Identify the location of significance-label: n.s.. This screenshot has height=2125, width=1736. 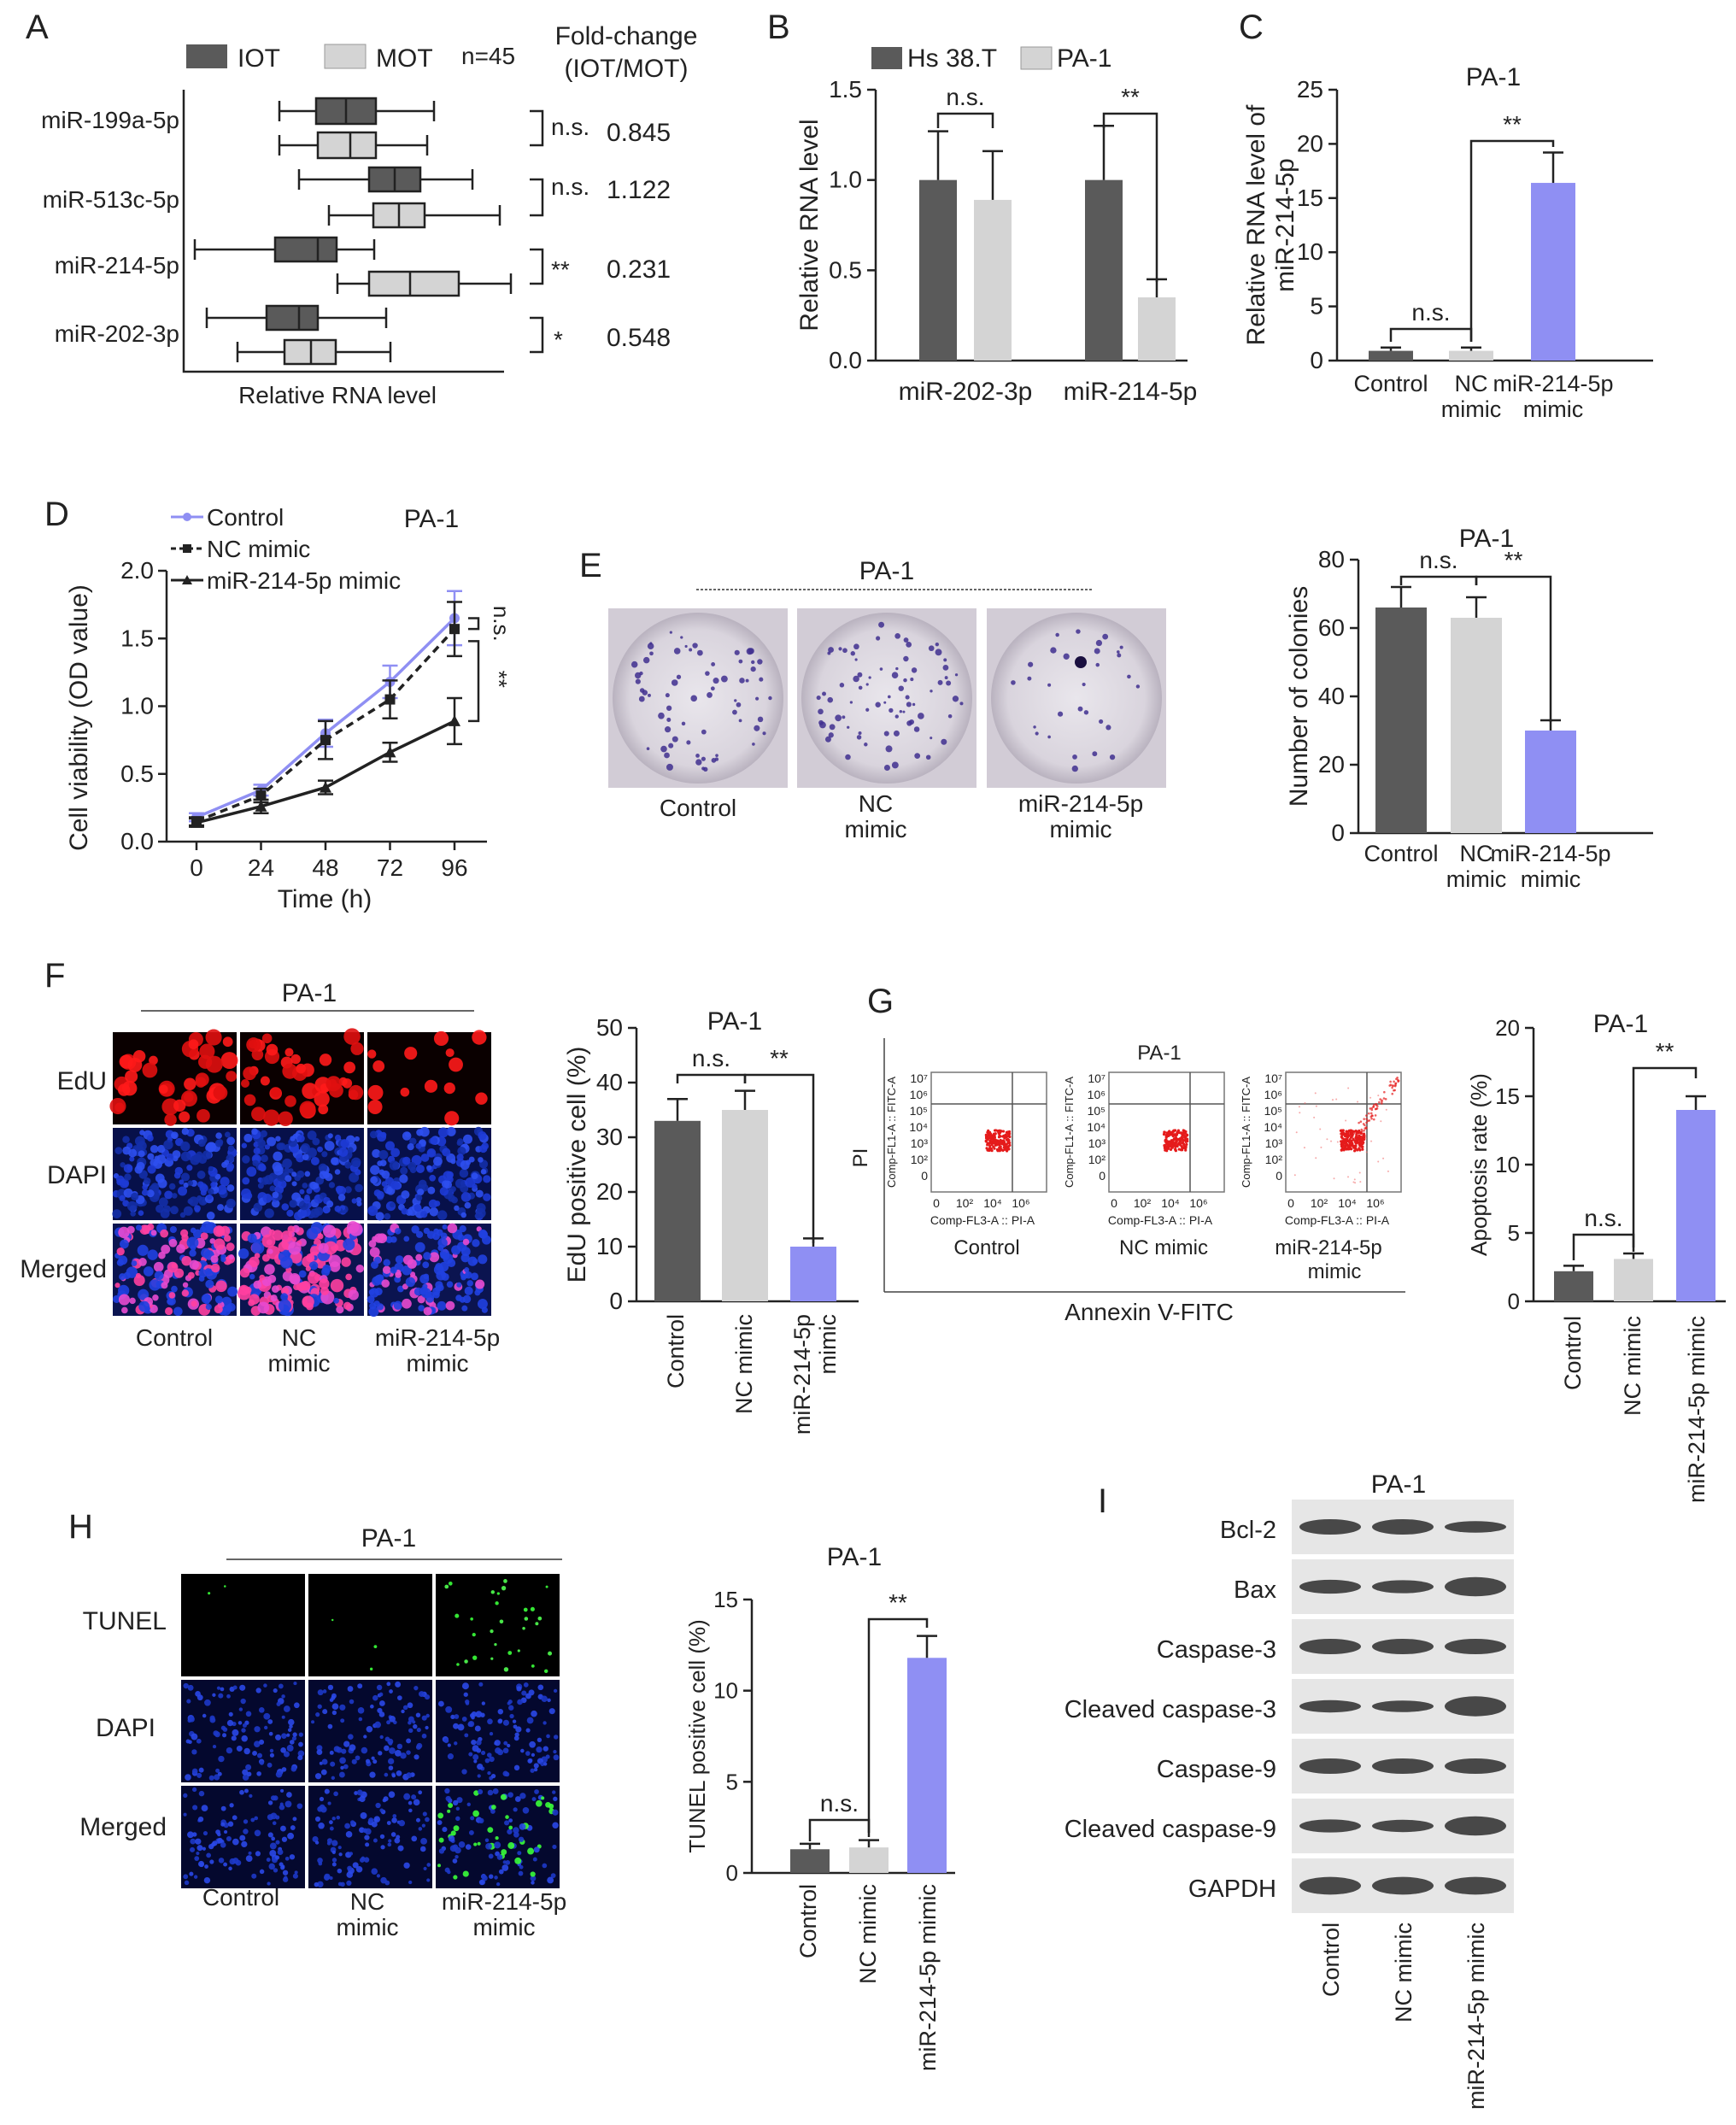
(1603, 1218).